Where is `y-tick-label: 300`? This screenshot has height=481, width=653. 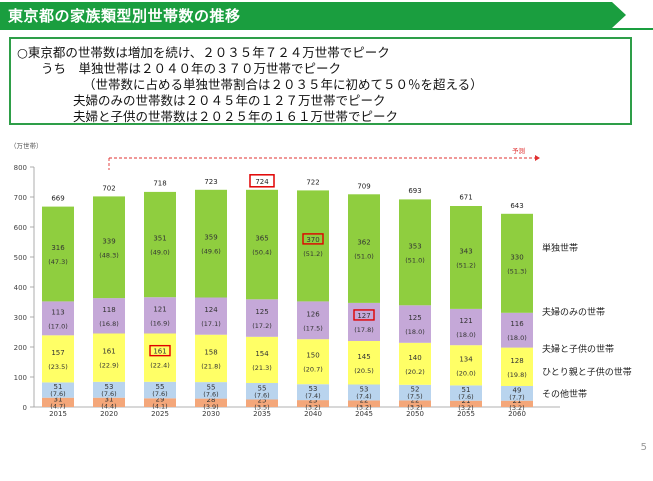 y-tick-label: 300 is located at coordinates (20, 318).